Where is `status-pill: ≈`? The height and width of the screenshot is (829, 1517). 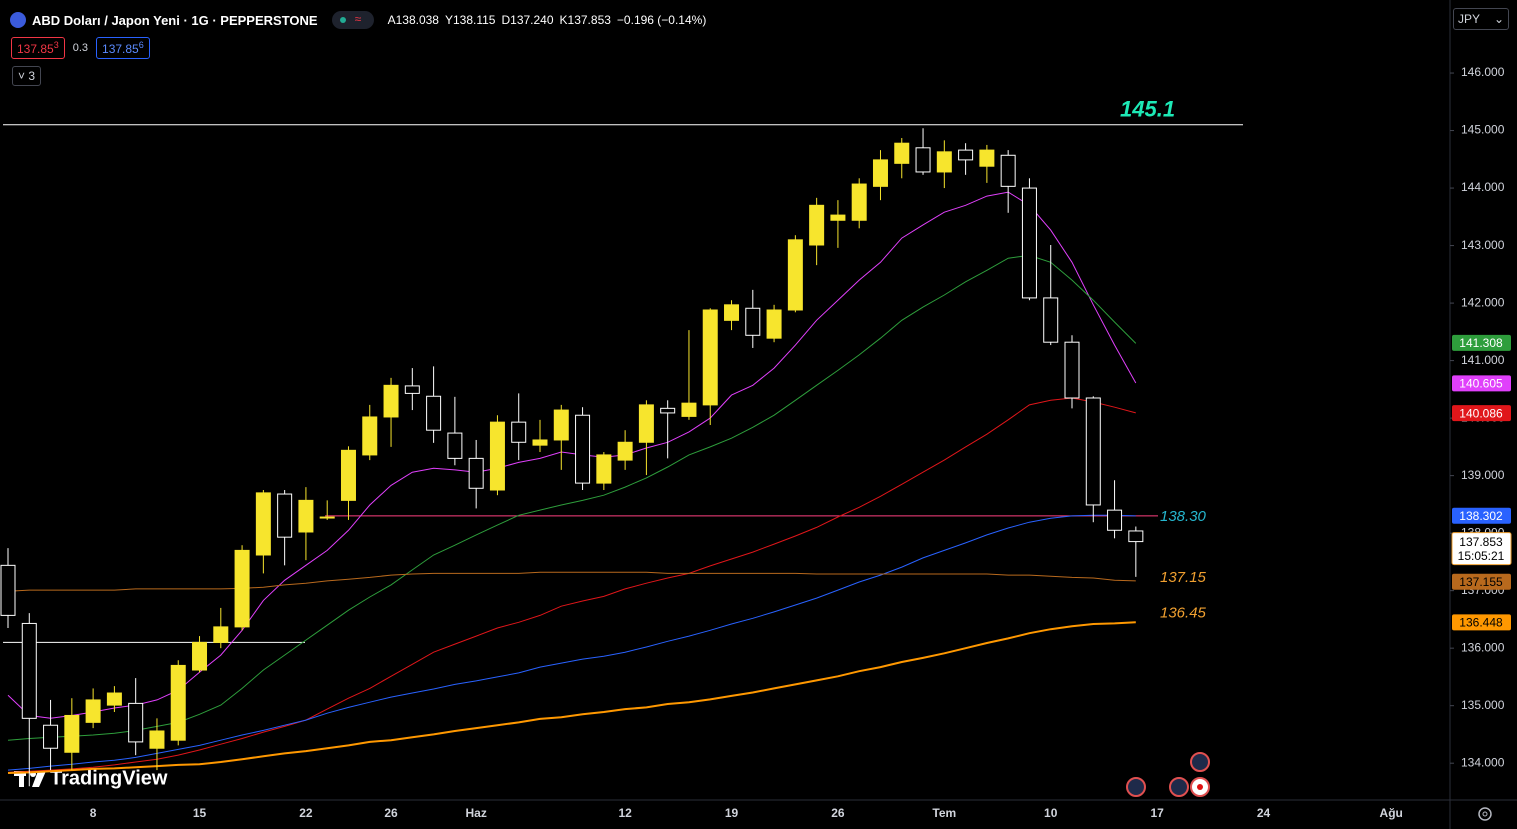 status-pill: ≈ is located at coordinates (352, 20).